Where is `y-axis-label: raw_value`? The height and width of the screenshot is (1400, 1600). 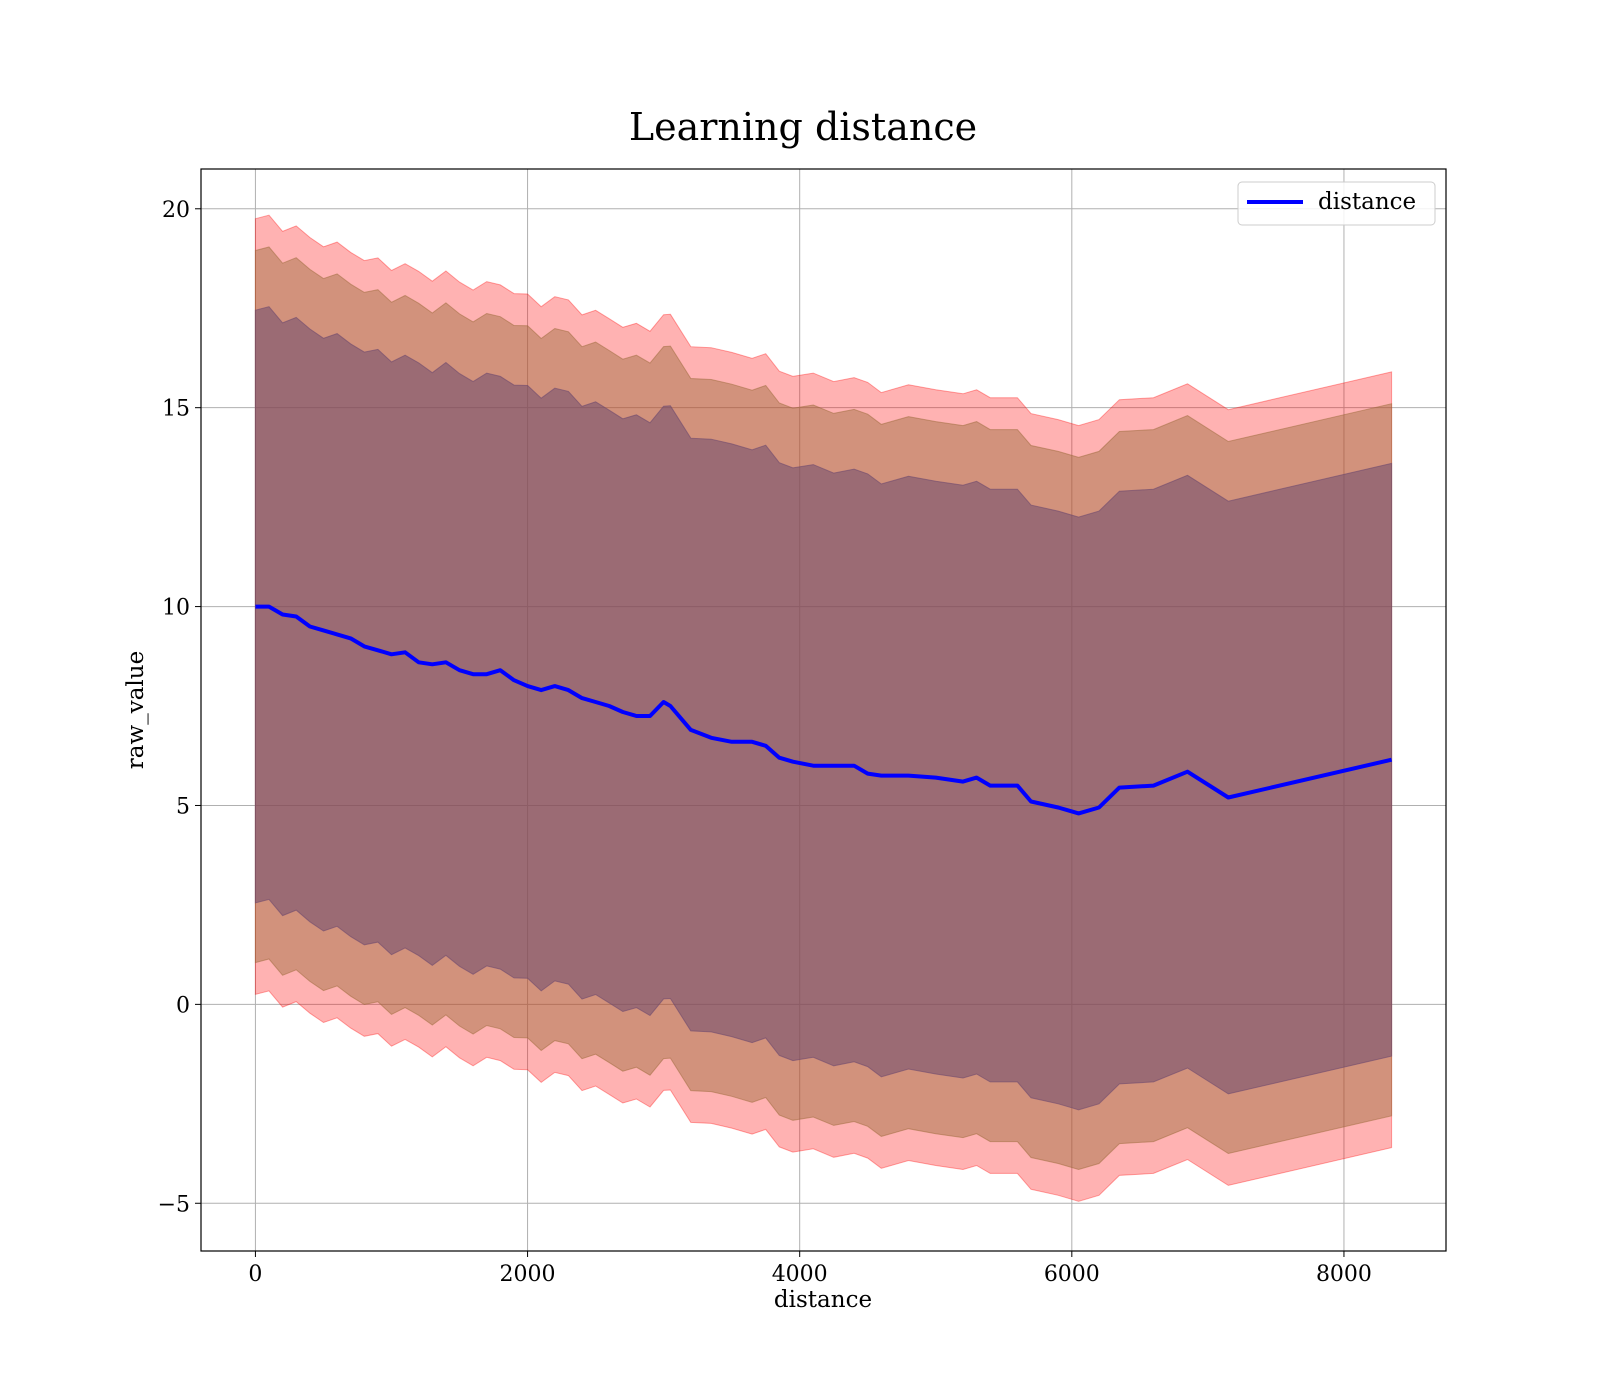 y-axis-label: raw_value is located at coordinates (136, 710).